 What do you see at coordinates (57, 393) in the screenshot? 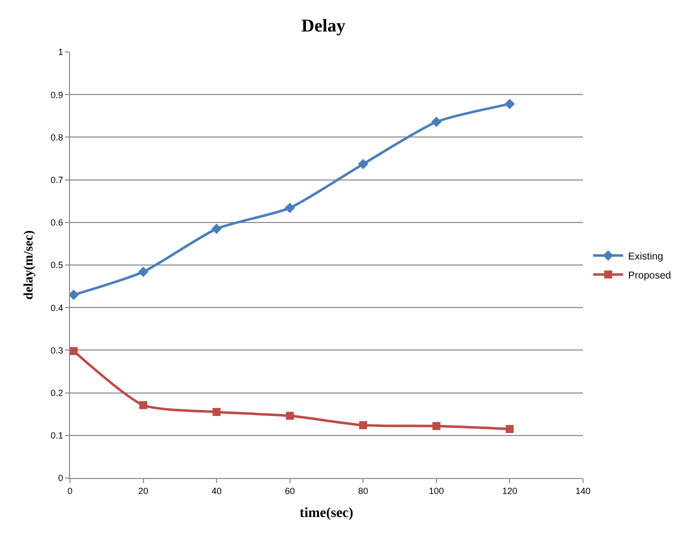
I see `y-tick-label: 0.2` at bounding box center [57, 393].